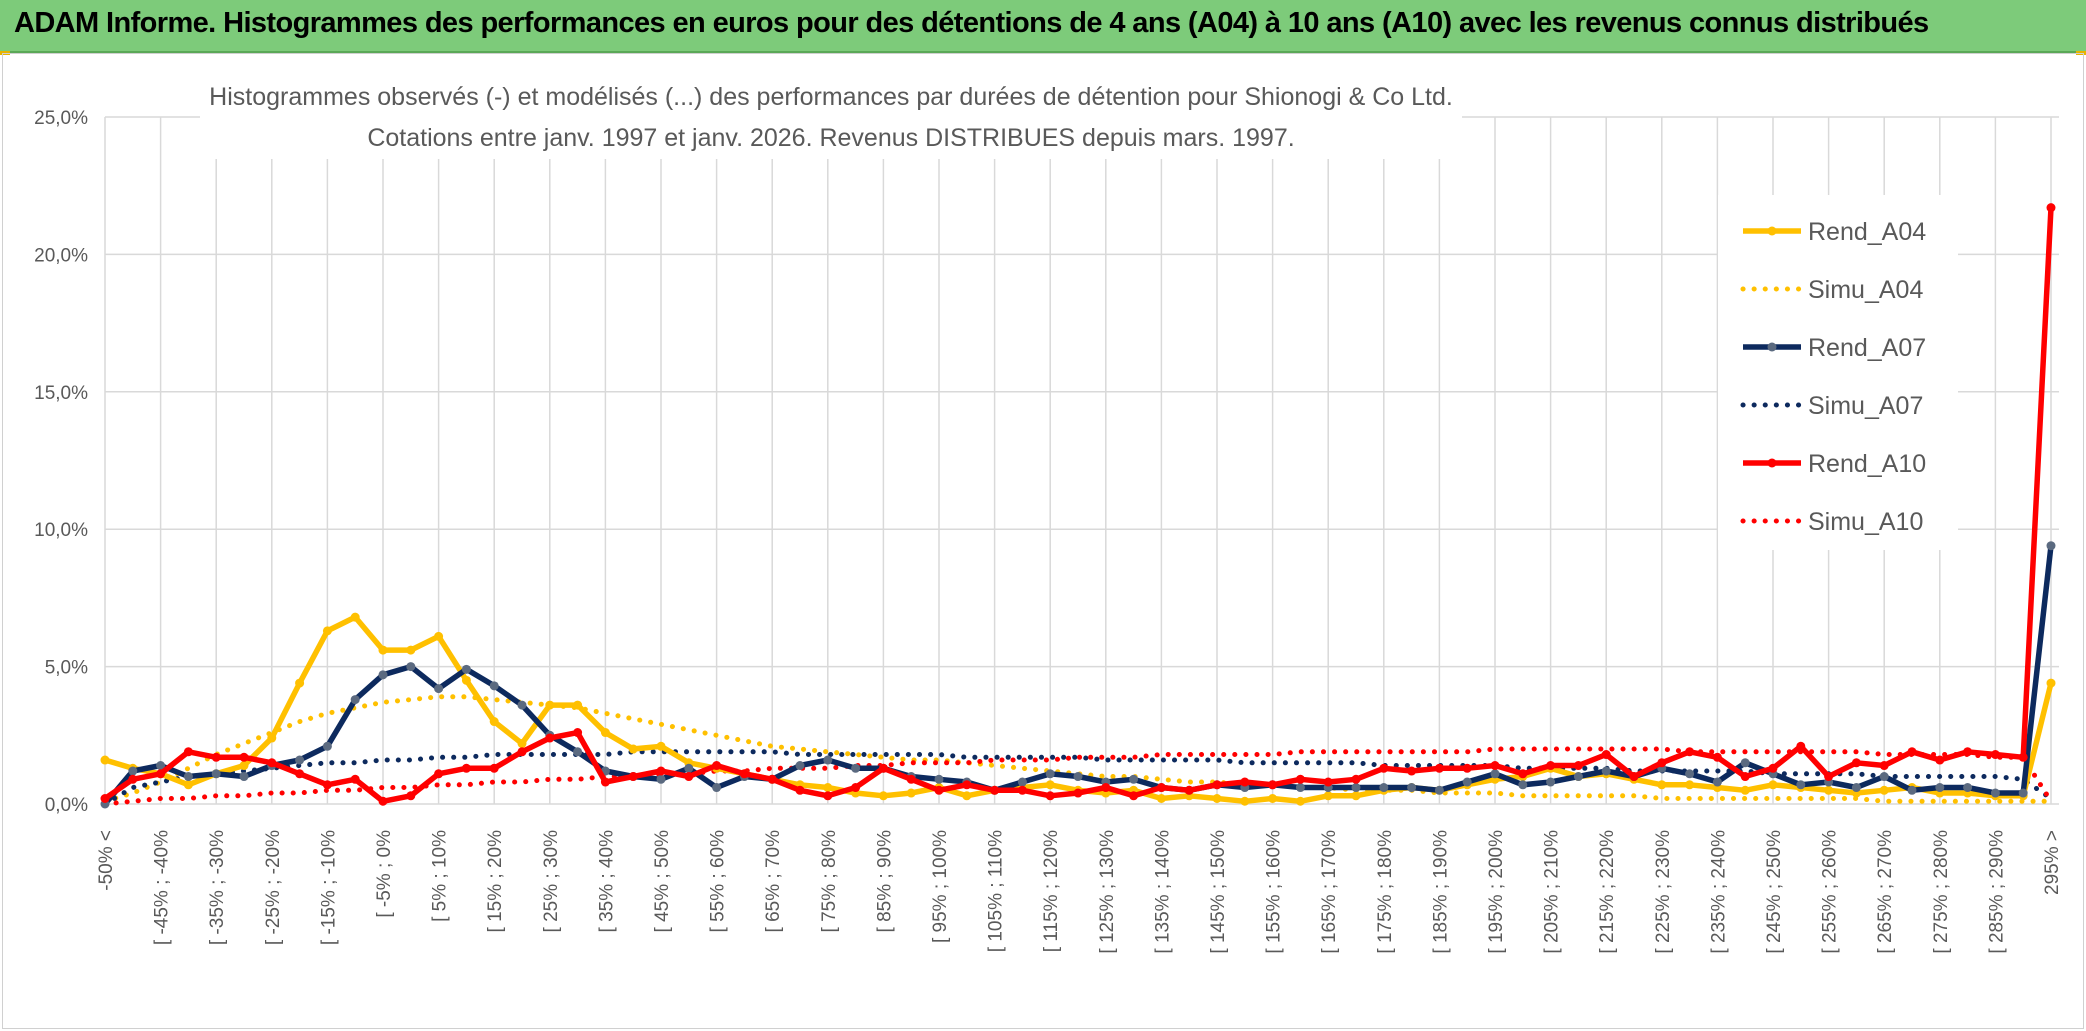 Image resolution: width=2086 pixels, height=1031 pixels. I want to click on x-tick-label: [ 195% ; 200%, so click(1496, 892).